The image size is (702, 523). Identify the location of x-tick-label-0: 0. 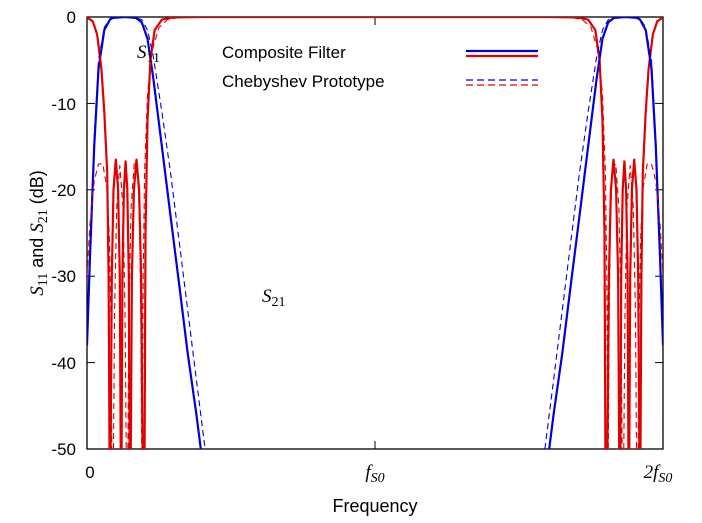
(89, 472).